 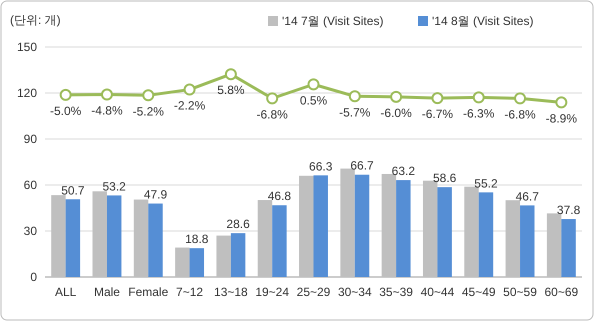 I want to click on legend-label: '14 7월 (Visit Sites), so click(x=333, y=21).